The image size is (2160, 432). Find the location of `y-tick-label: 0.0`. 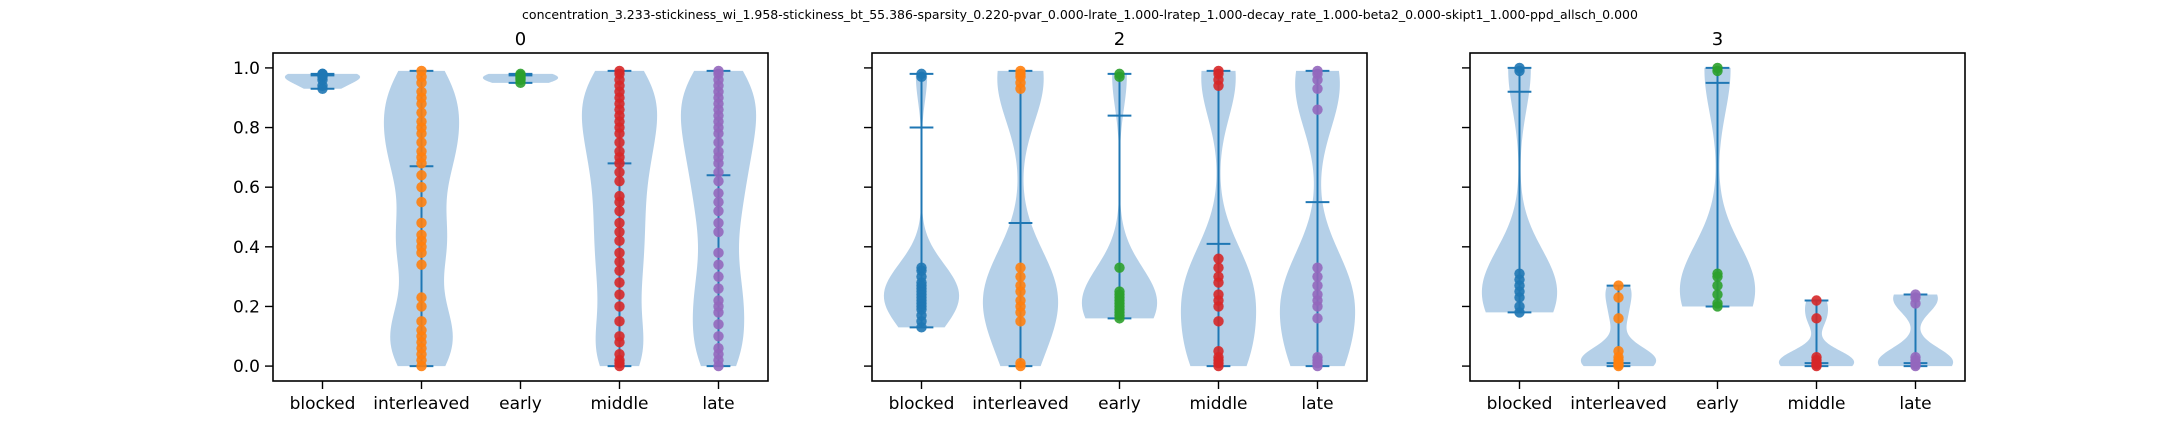

y-tick-label: 0.0 is located at coordinates (246, 367).